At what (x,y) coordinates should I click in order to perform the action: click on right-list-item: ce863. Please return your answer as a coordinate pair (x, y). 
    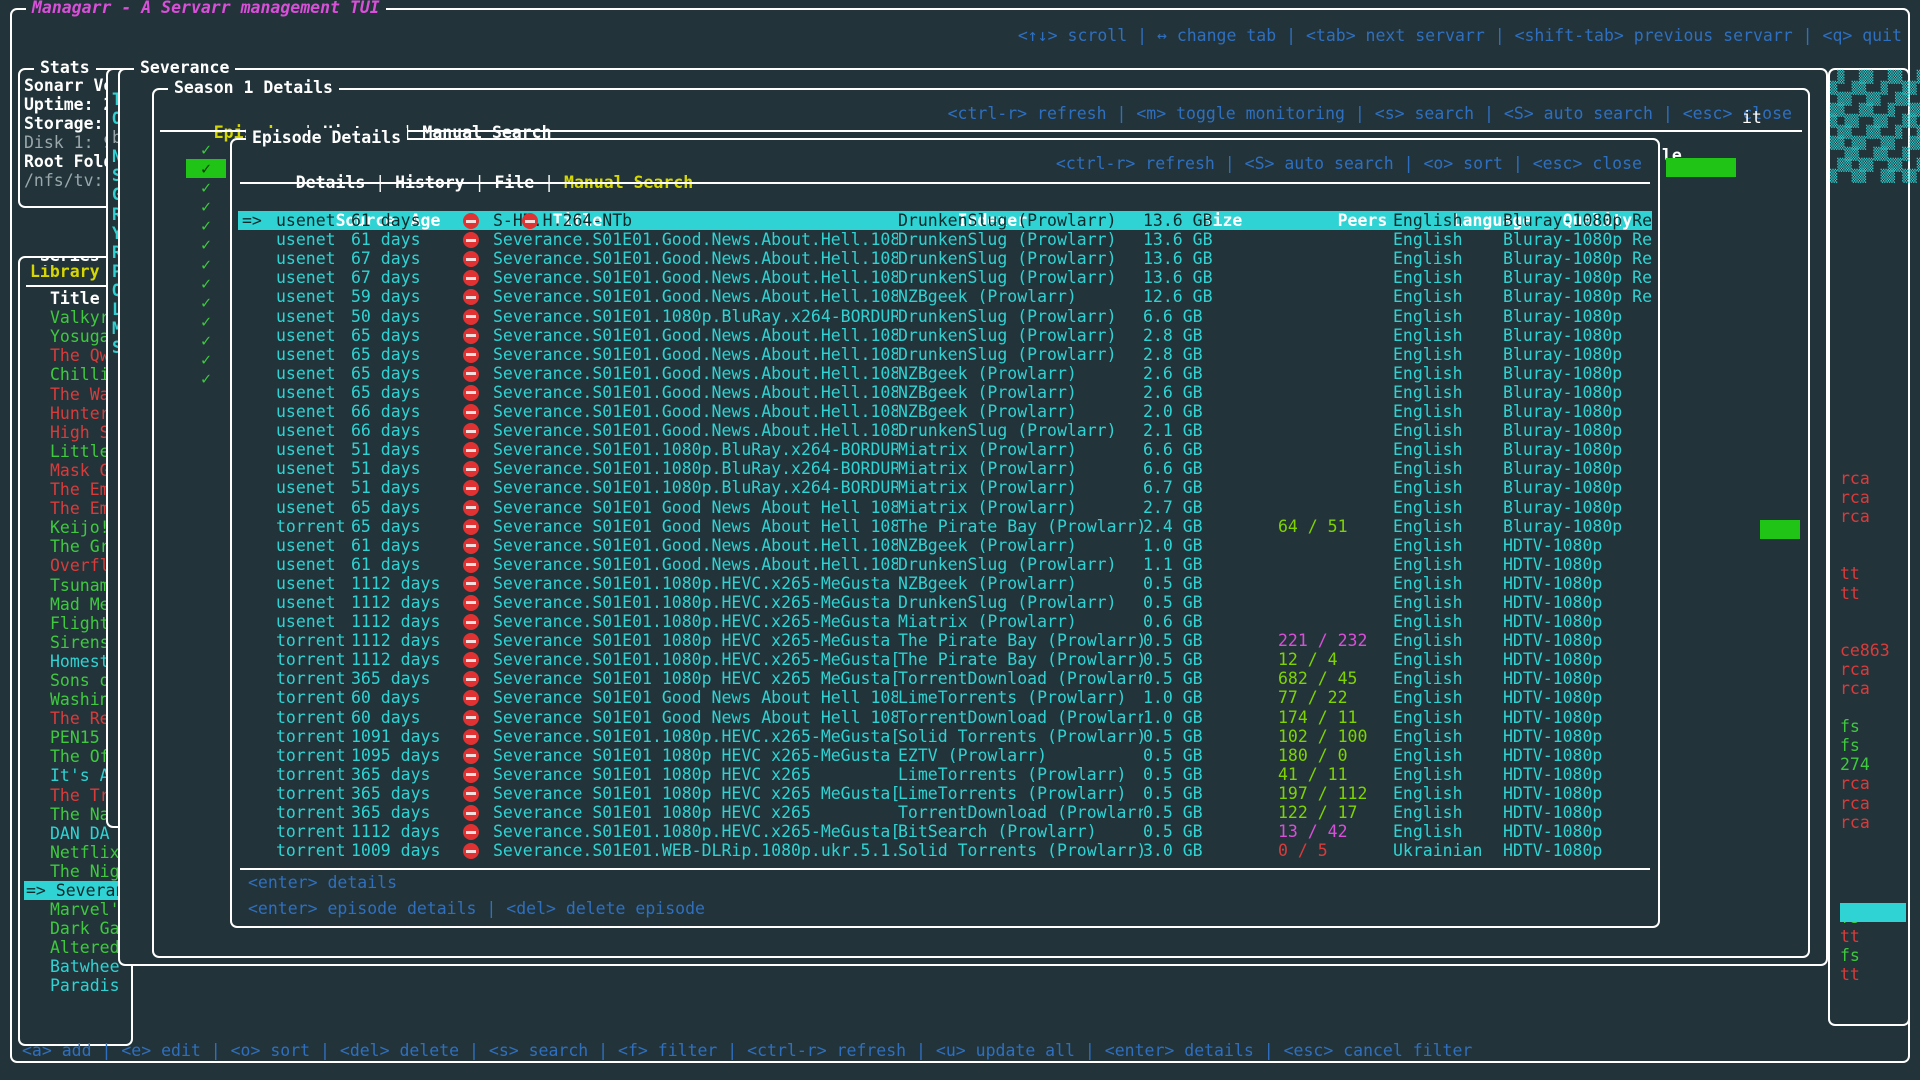
    Looking at the image, I should click on (1865, 650).